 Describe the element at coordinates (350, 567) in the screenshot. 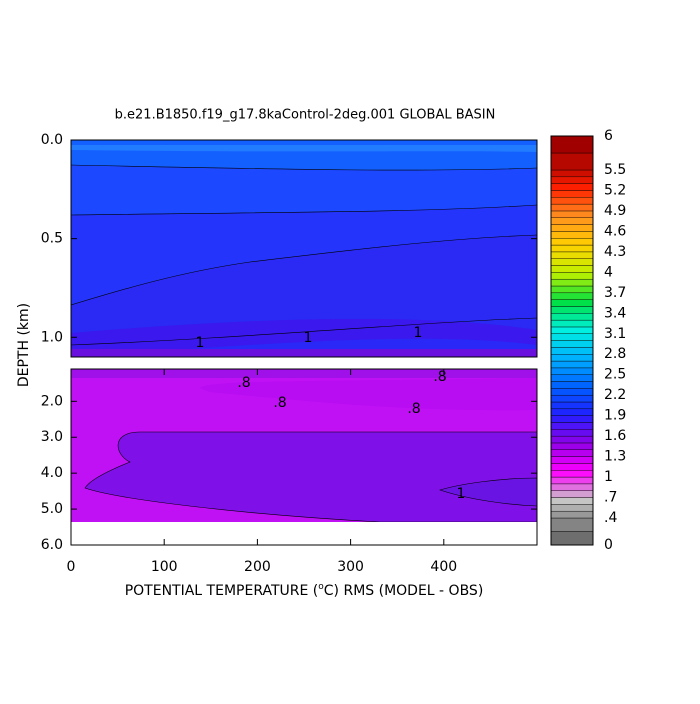

I see `x-tick-label: 300` at that location.